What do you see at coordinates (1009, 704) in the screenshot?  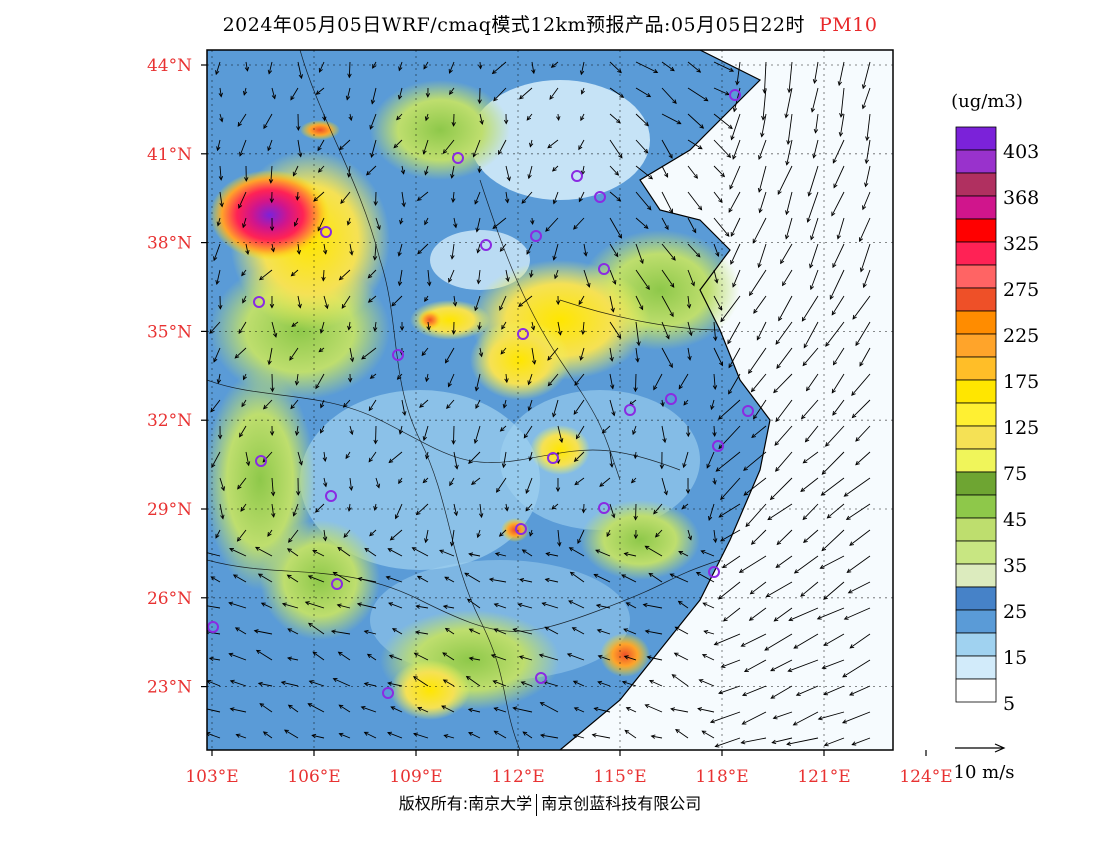 I see `colorbar-tick-label: 5` at bounding box center [1009, 704].